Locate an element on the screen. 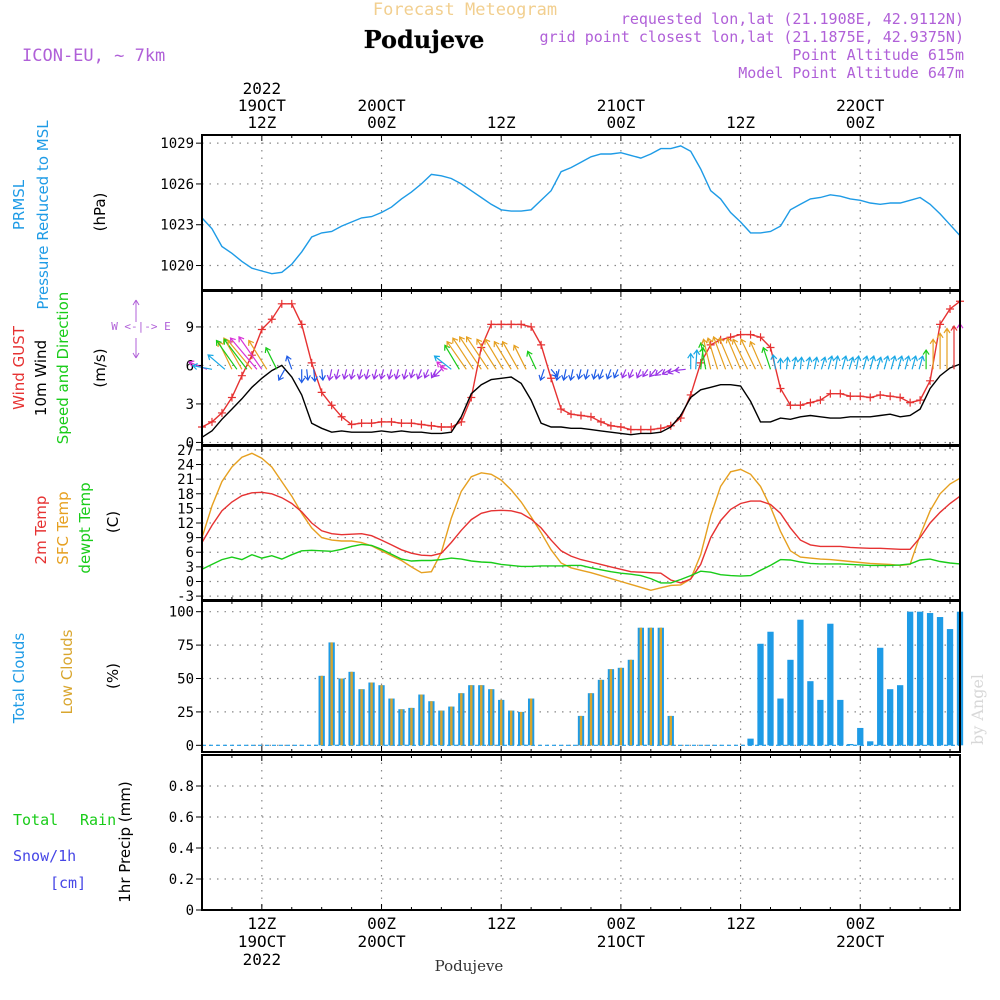 The height and width of the screenshot is (1000, 1000). compass-rose-icon: W <-|-> E is located at coordinates (141, 329).